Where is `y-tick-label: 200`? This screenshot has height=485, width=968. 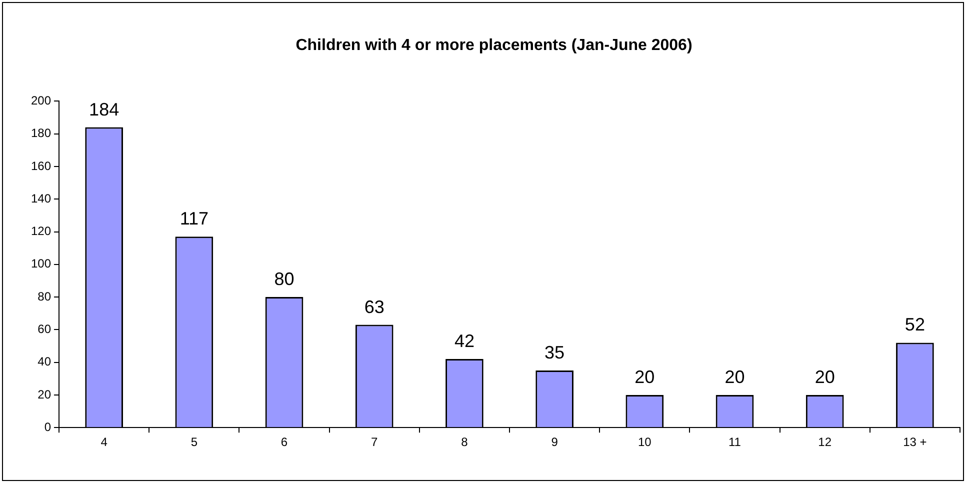 y-tick-label: 200 is located at coordinates (41, 101).